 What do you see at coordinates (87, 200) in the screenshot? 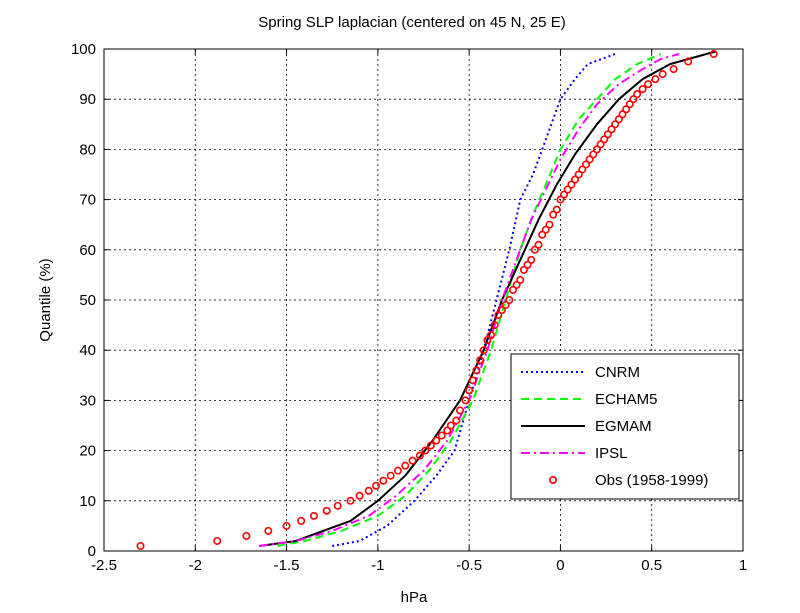
I see `y-tick-label: 70` at bounding box center [87, 200].